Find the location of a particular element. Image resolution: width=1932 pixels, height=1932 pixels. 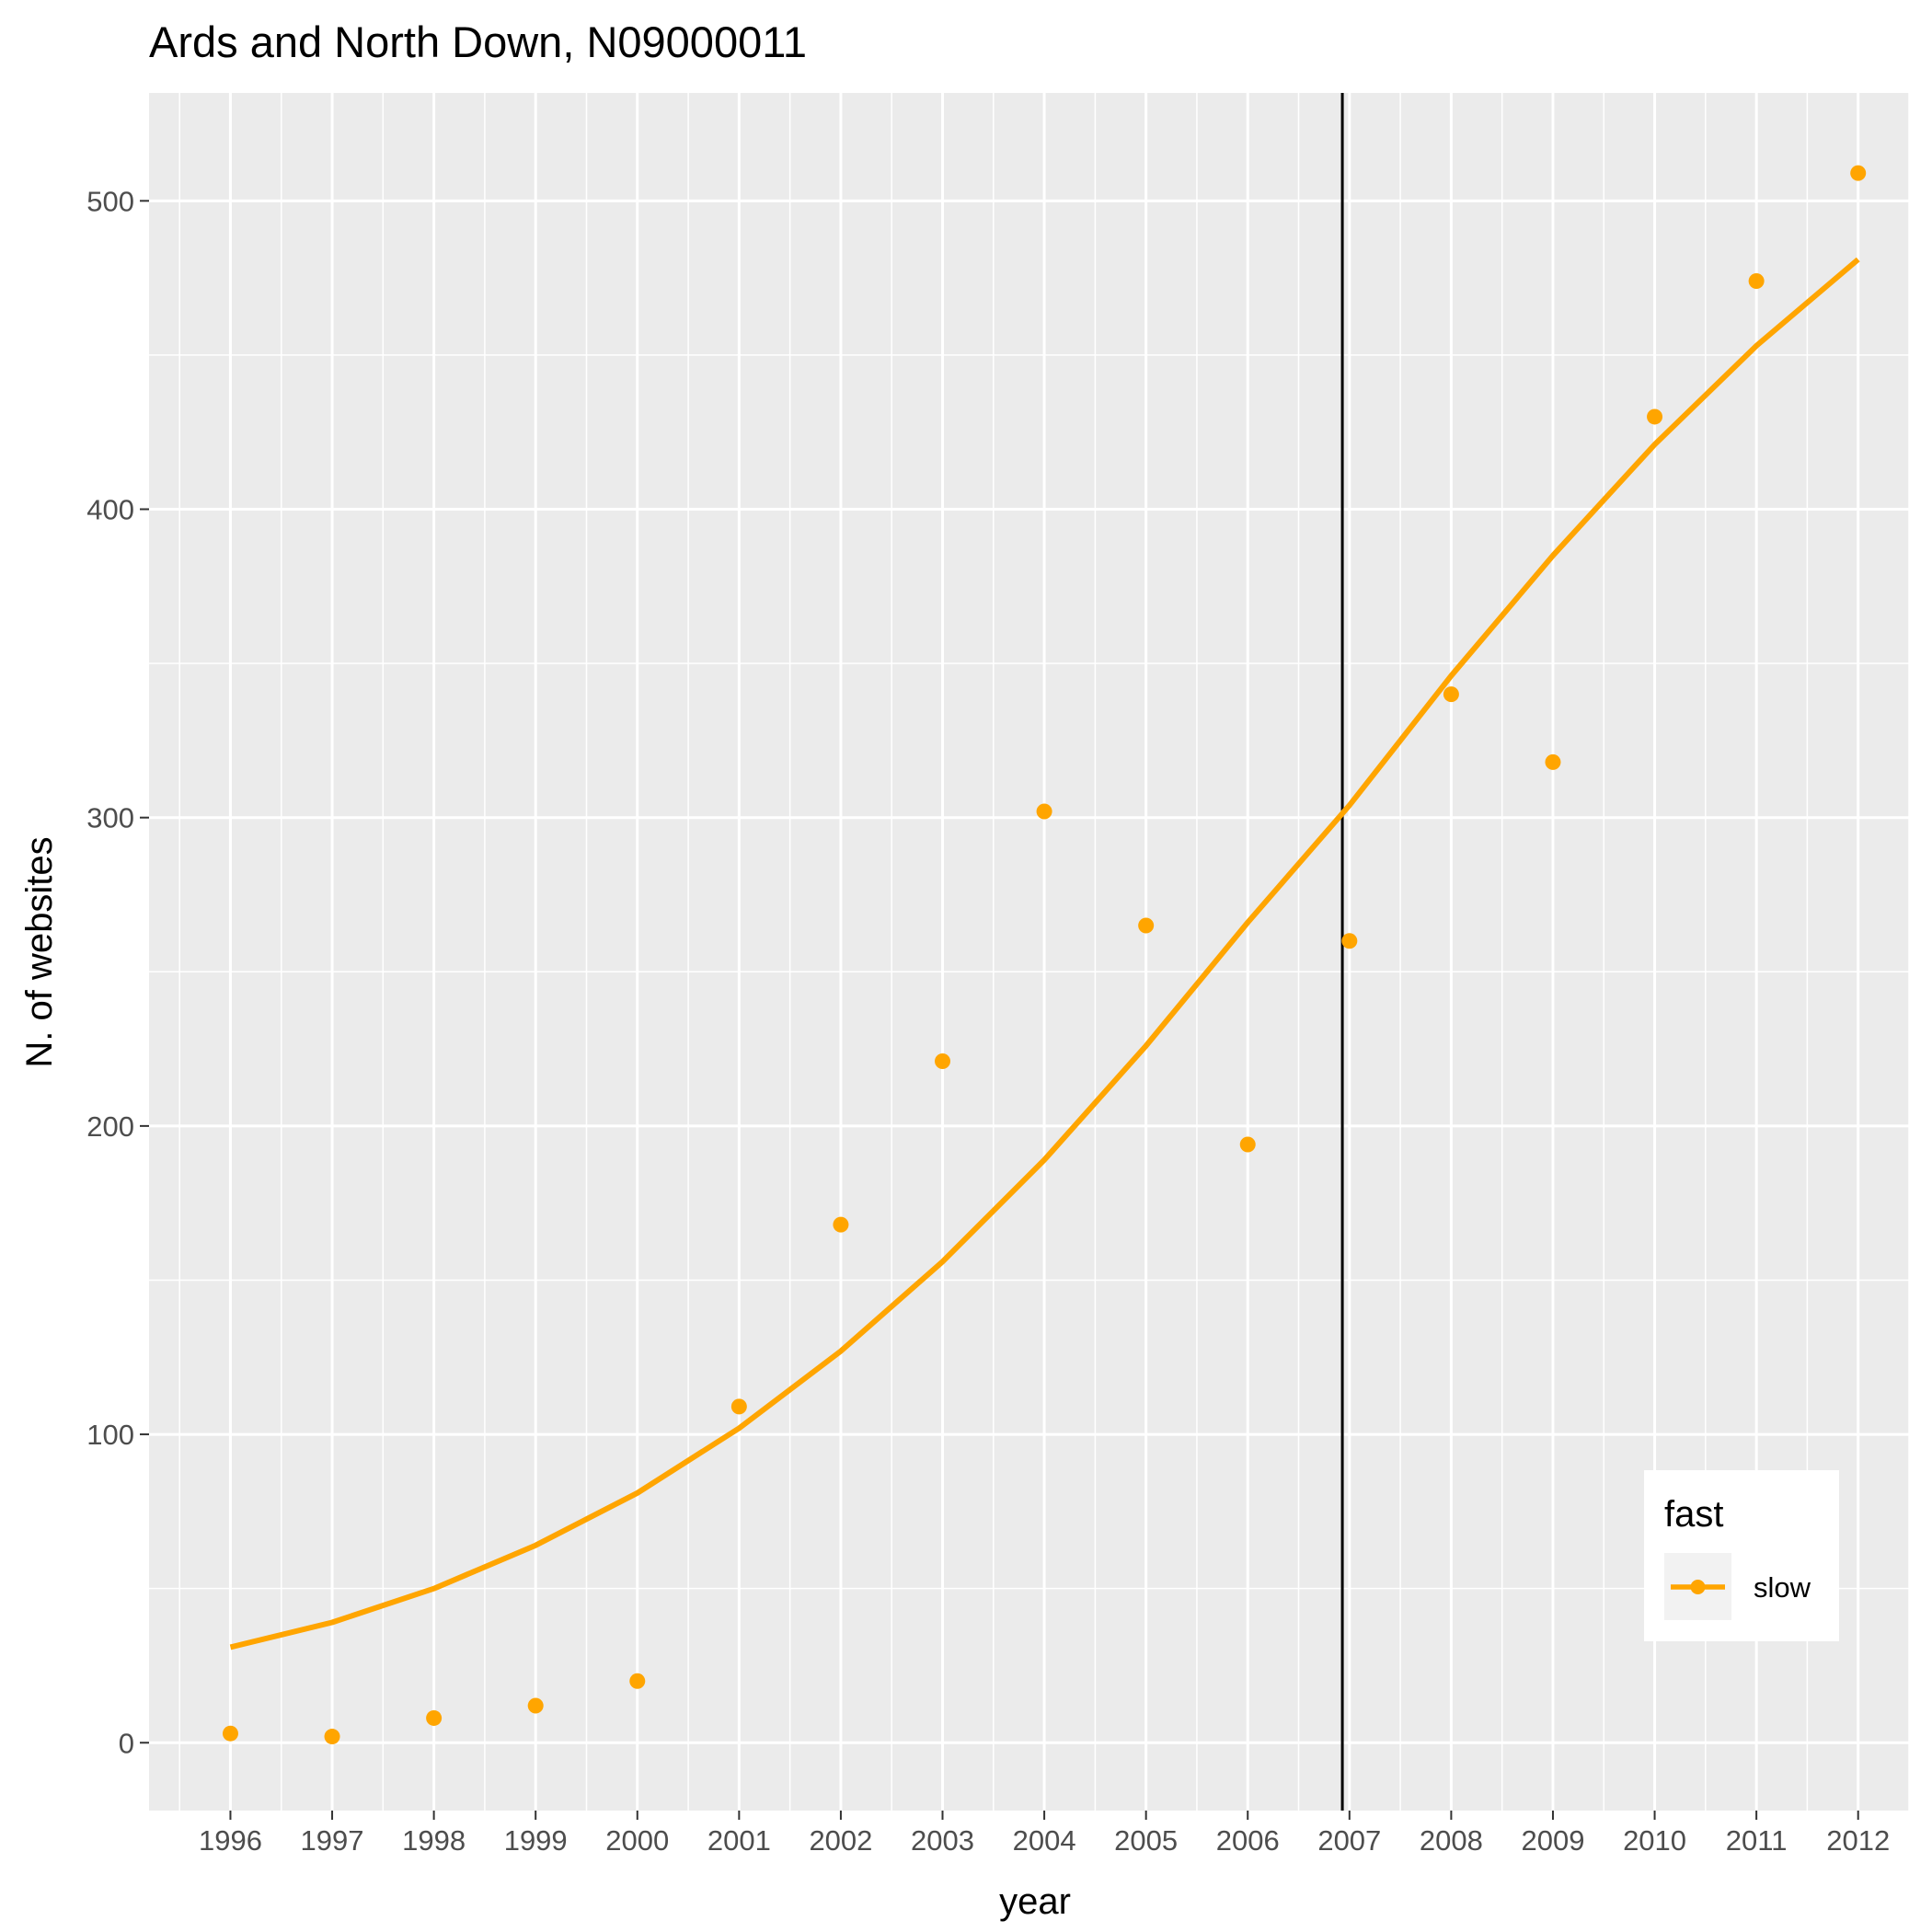

x-tick-label: 1997 is located at coordinates (332, 1840).